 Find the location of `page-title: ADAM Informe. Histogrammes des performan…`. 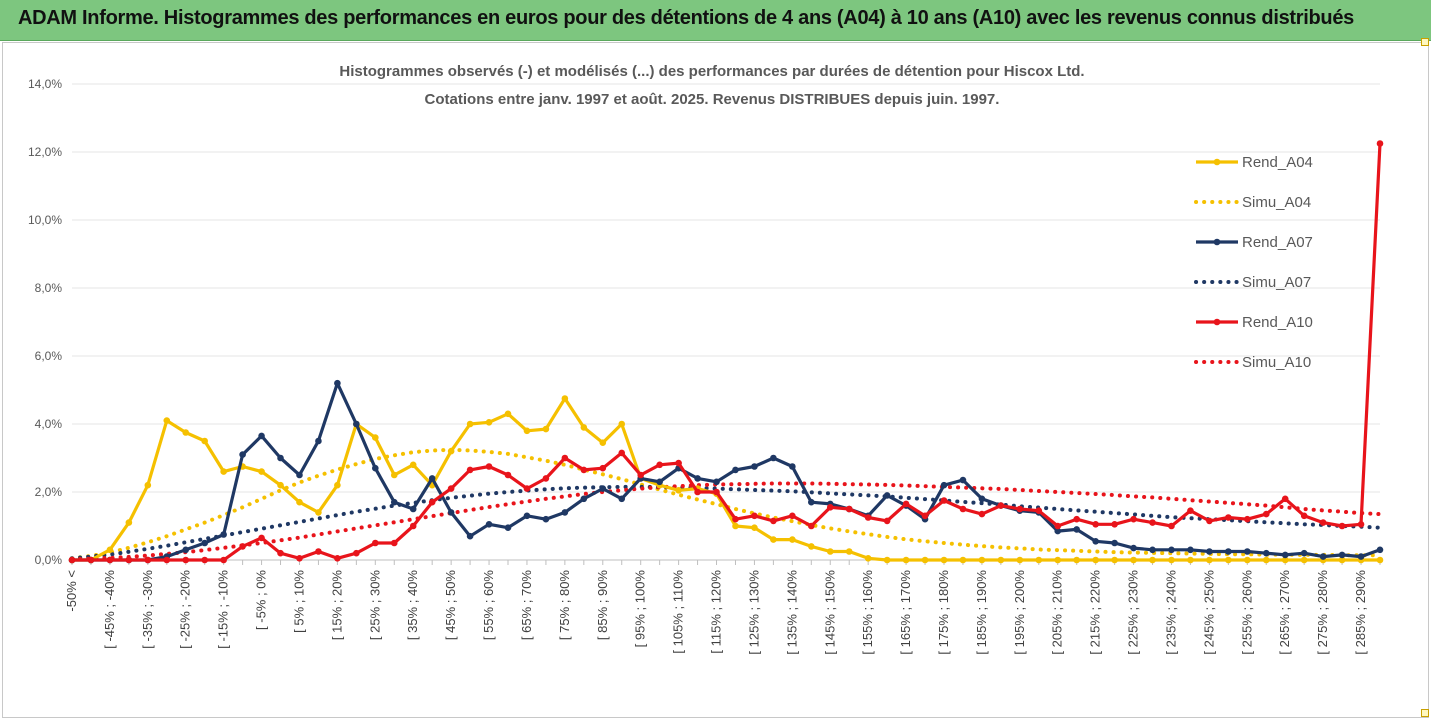

page-title: ADAM Informe. Histogrammes des performan… is located at coordinates (686, 18).